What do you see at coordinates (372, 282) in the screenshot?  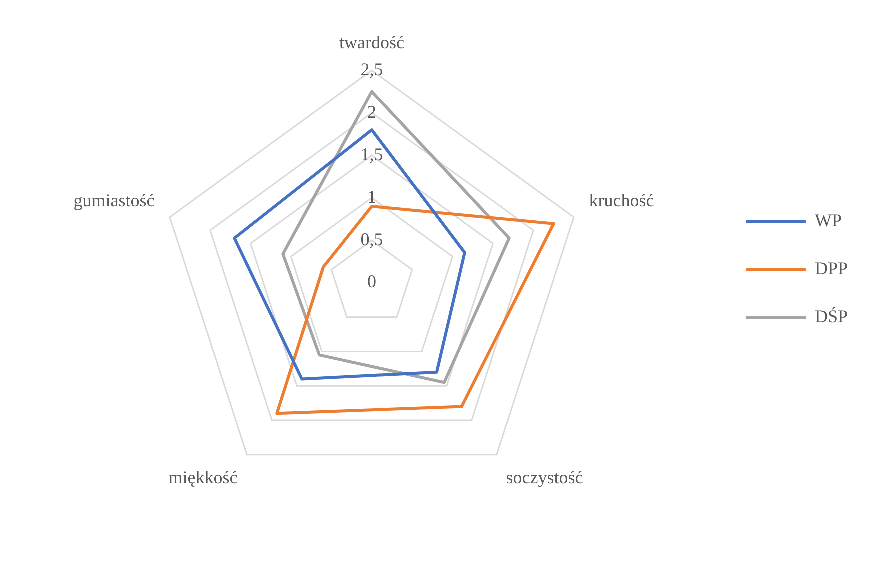 I see `y-tick-label: 0` at bounding box center [372, 282].